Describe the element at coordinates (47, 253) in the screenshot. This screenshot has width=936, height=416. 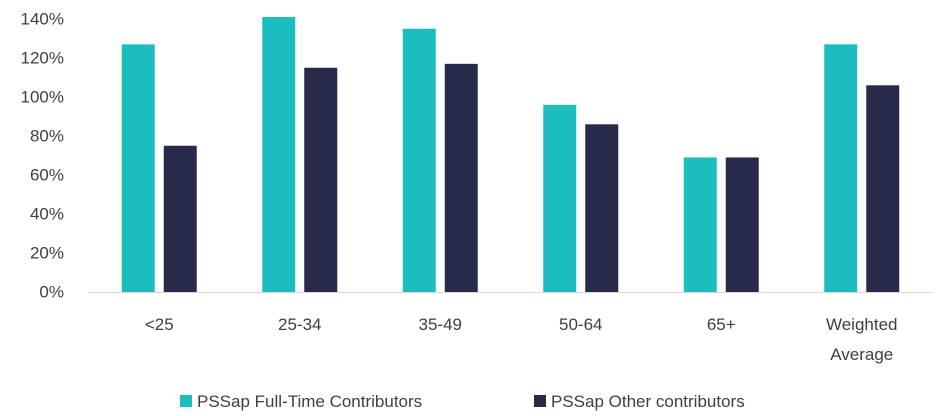
I see `y-tick-label: 20%` at that location.